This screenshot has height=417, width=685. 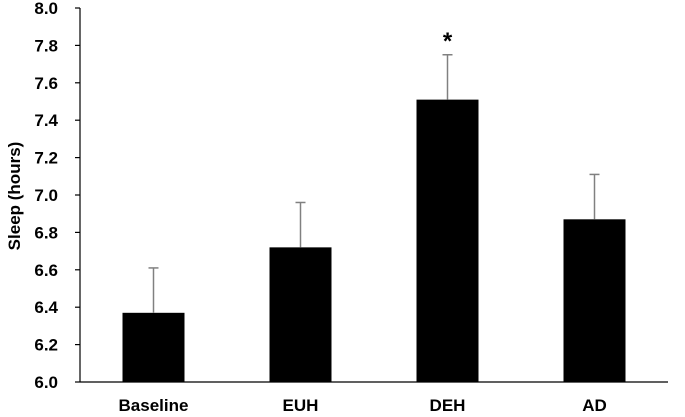 I want to click on x-tick-label: EUH, so click(x=301, y=405).